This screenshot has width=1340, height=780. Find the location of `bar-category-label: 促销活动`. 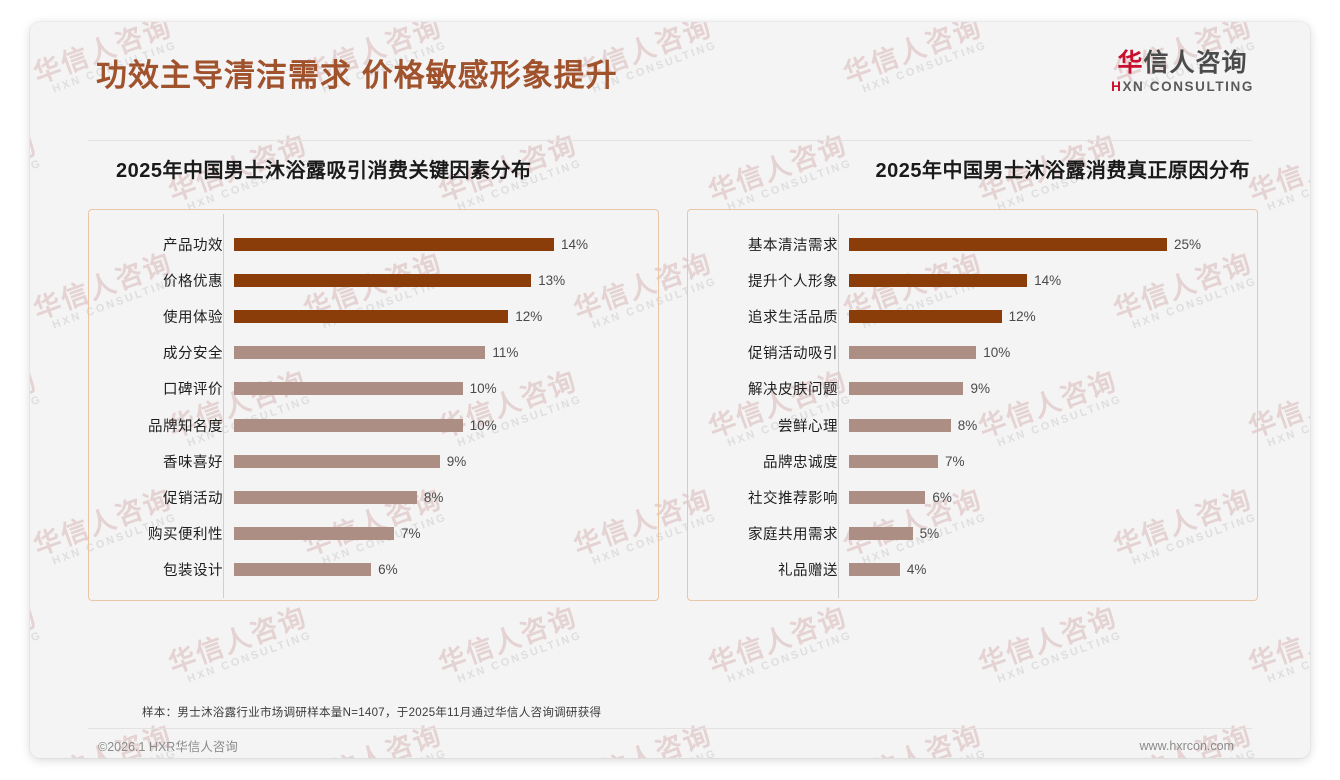

bar-category-label: 促销活动 is located at coordinates (193, 498).